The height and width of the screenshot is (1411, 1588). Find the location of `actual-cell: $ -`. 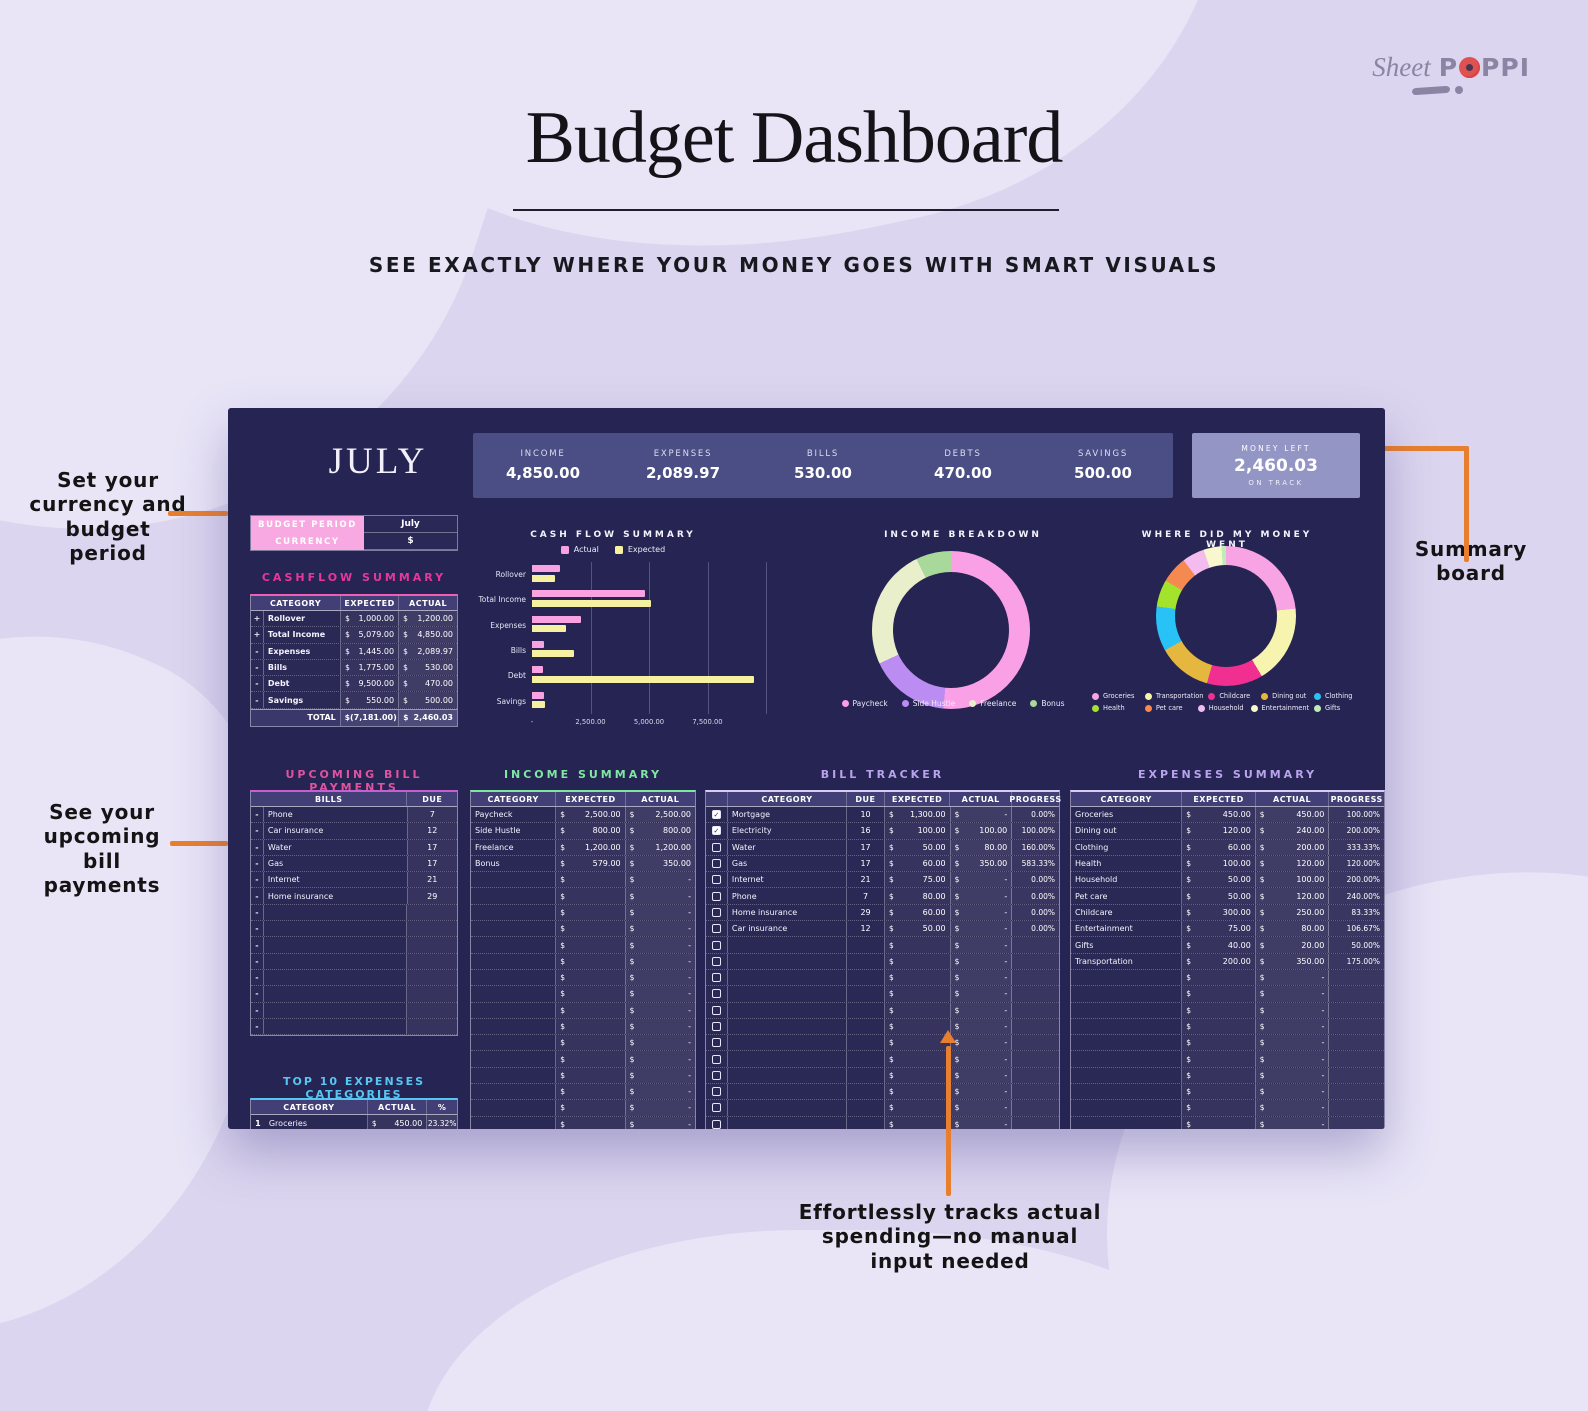

actual-cell: $ - is located at coordinates (981, 1010).